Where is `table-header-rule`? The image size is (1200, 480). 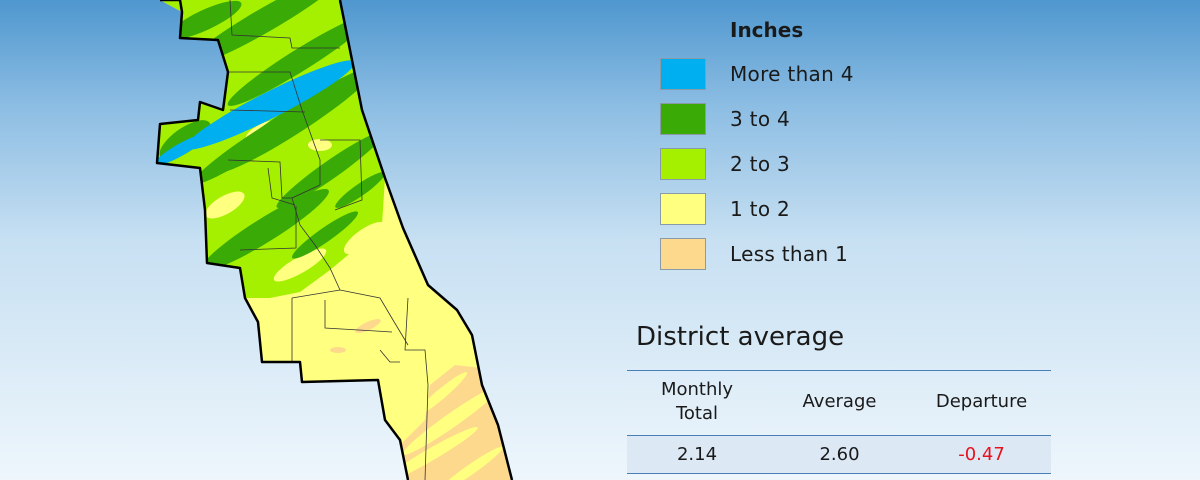 table-header-rule is located at coordinates (839, 435).